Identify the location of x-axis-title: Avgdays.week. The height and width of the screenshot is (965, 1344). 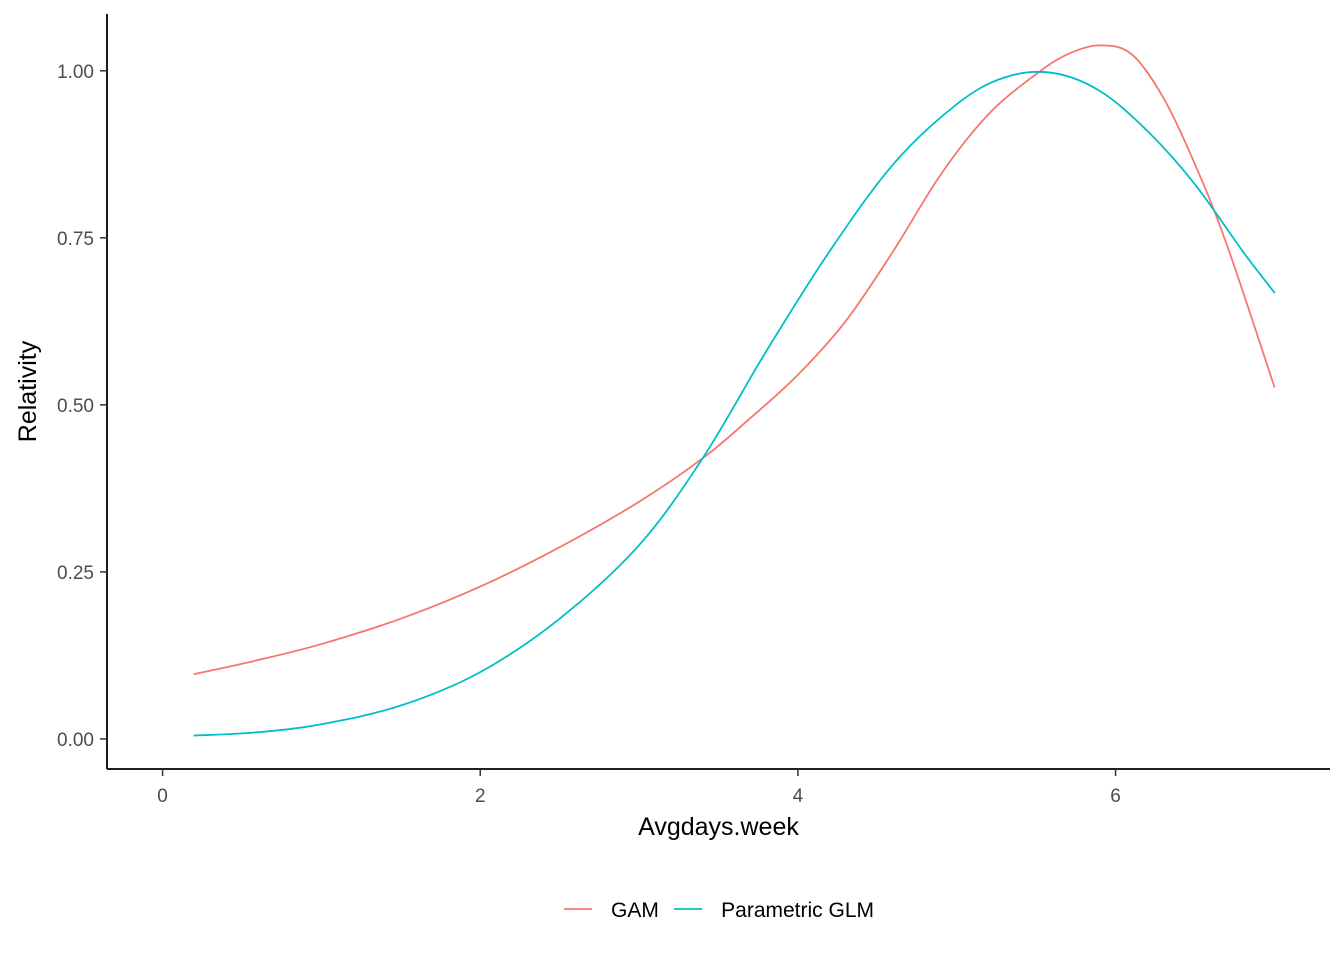
(718, 827).